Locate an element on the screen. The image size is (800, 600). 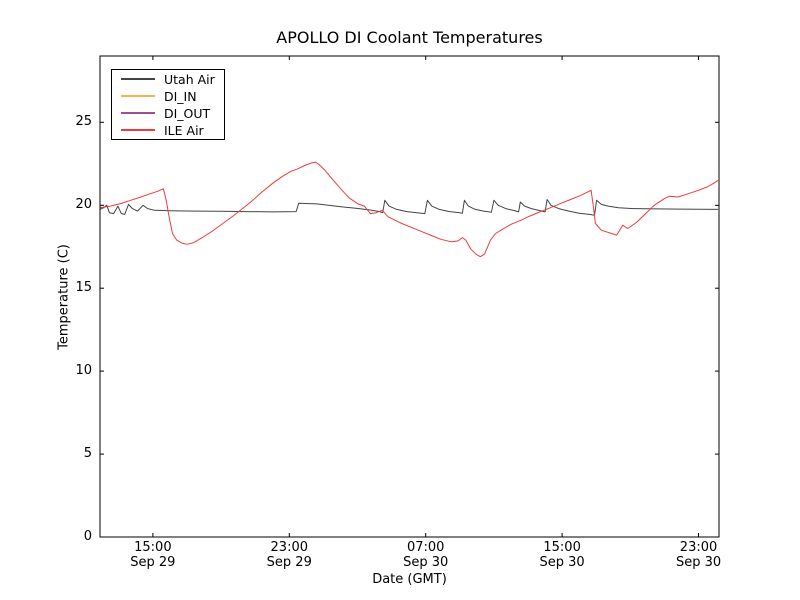
series-line-utah-air is located at coordinates (409, 207).